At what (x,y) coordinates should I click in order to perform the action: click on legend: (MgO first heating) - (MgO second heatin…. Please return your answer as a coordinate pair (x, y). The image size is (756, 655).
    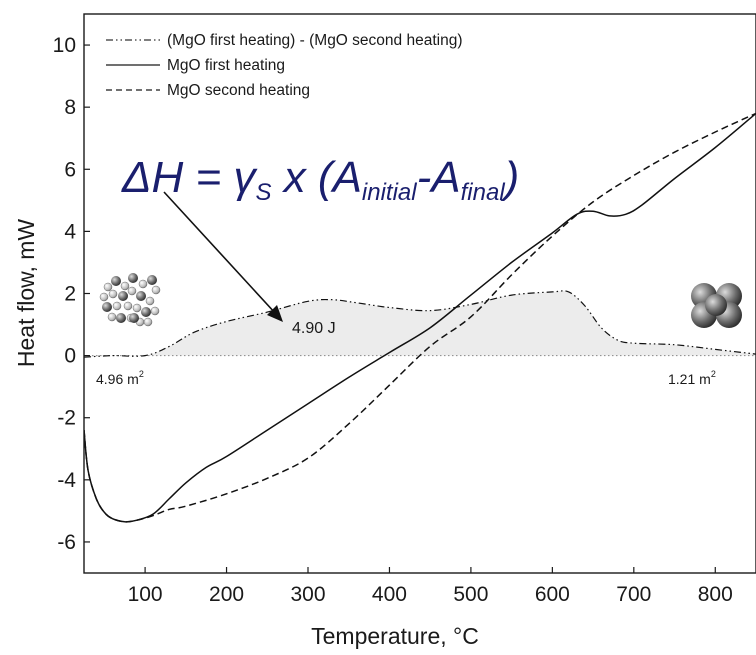
    Looking at the image, I should click on (284, 65).